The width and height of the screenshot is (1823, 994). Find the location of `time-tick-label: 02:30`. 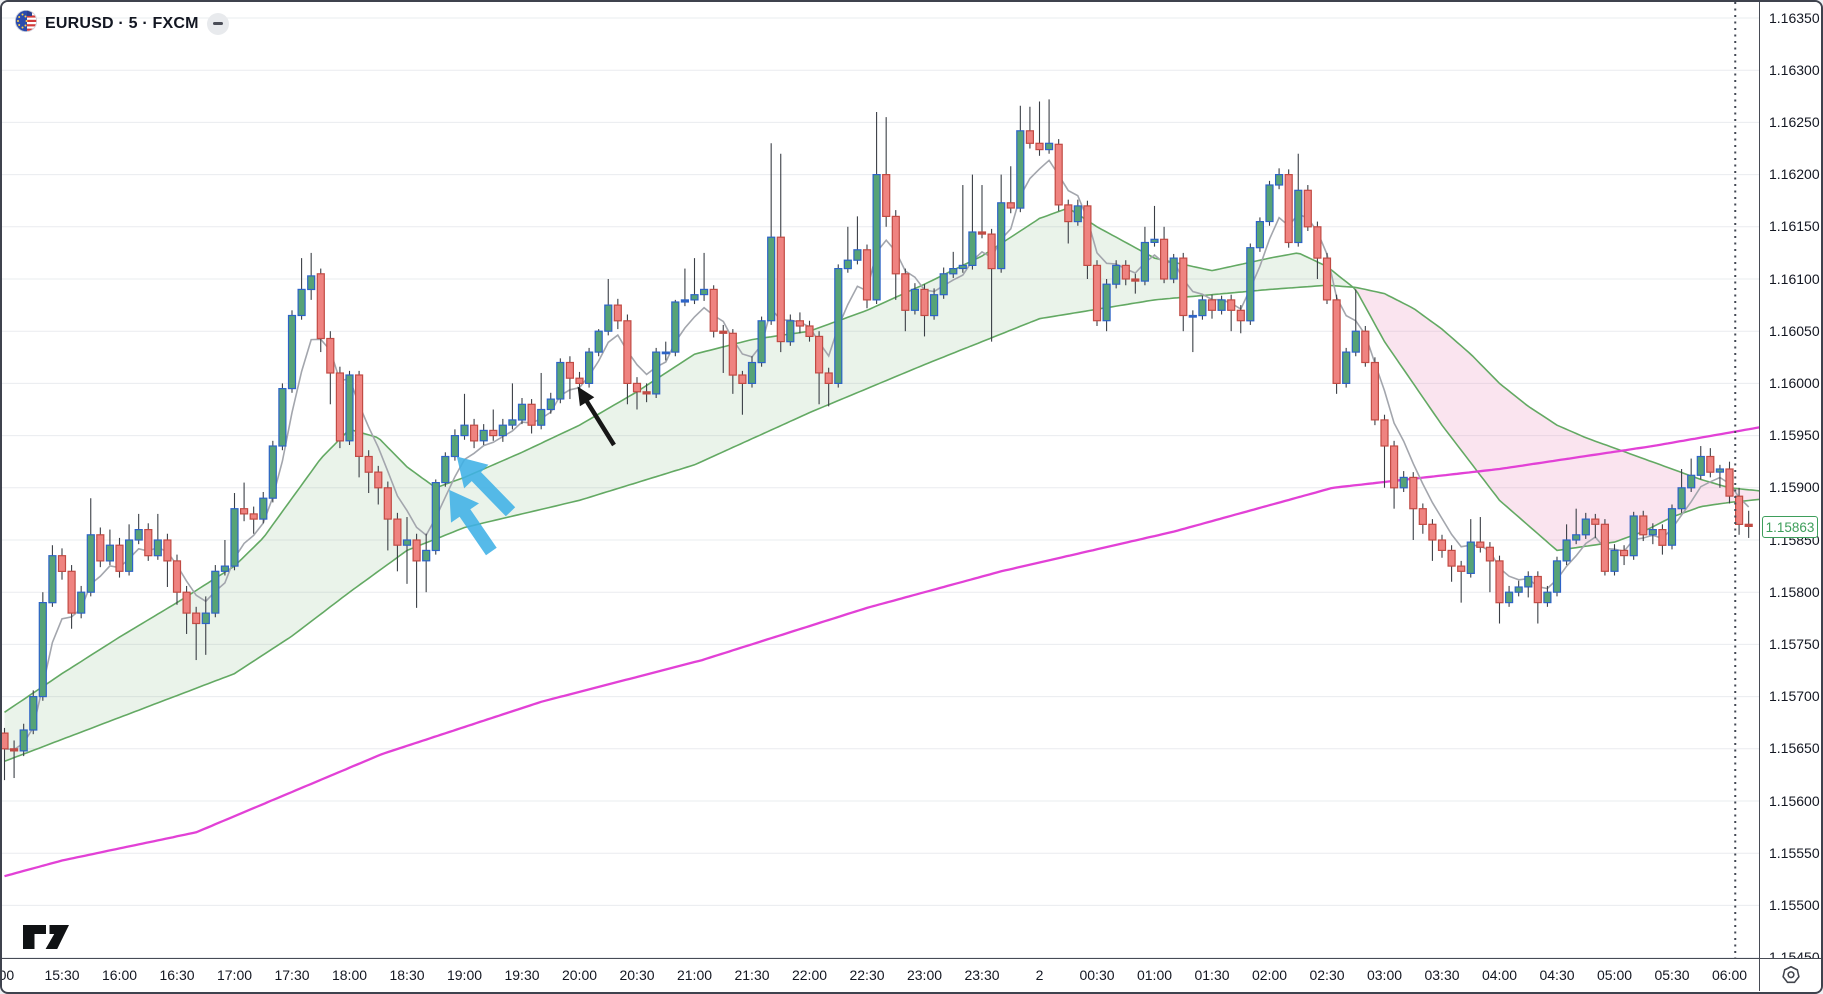

time-tick-label: 02:30 is located at coordinates (1327, 975).